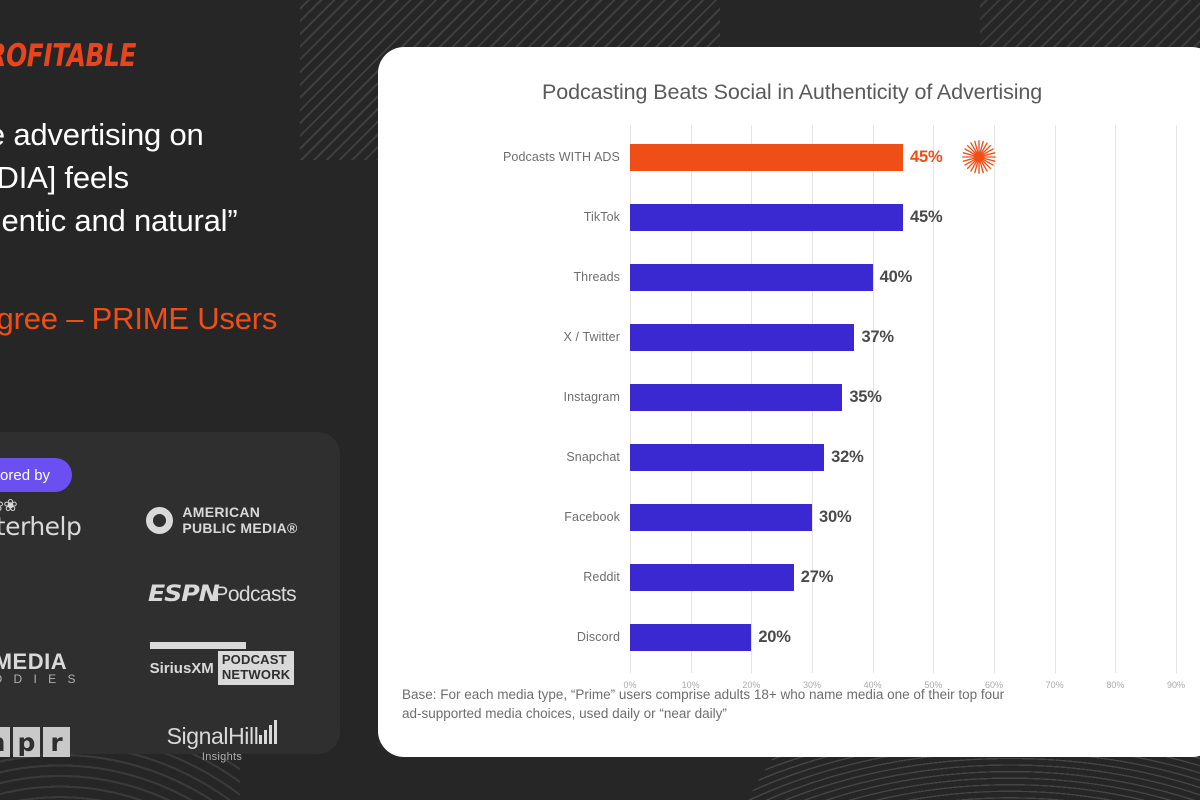  Describe the element at coordinates (139, 318) in the screenshot. I see `subheadline: % Agree – PRIME Users` at that location.